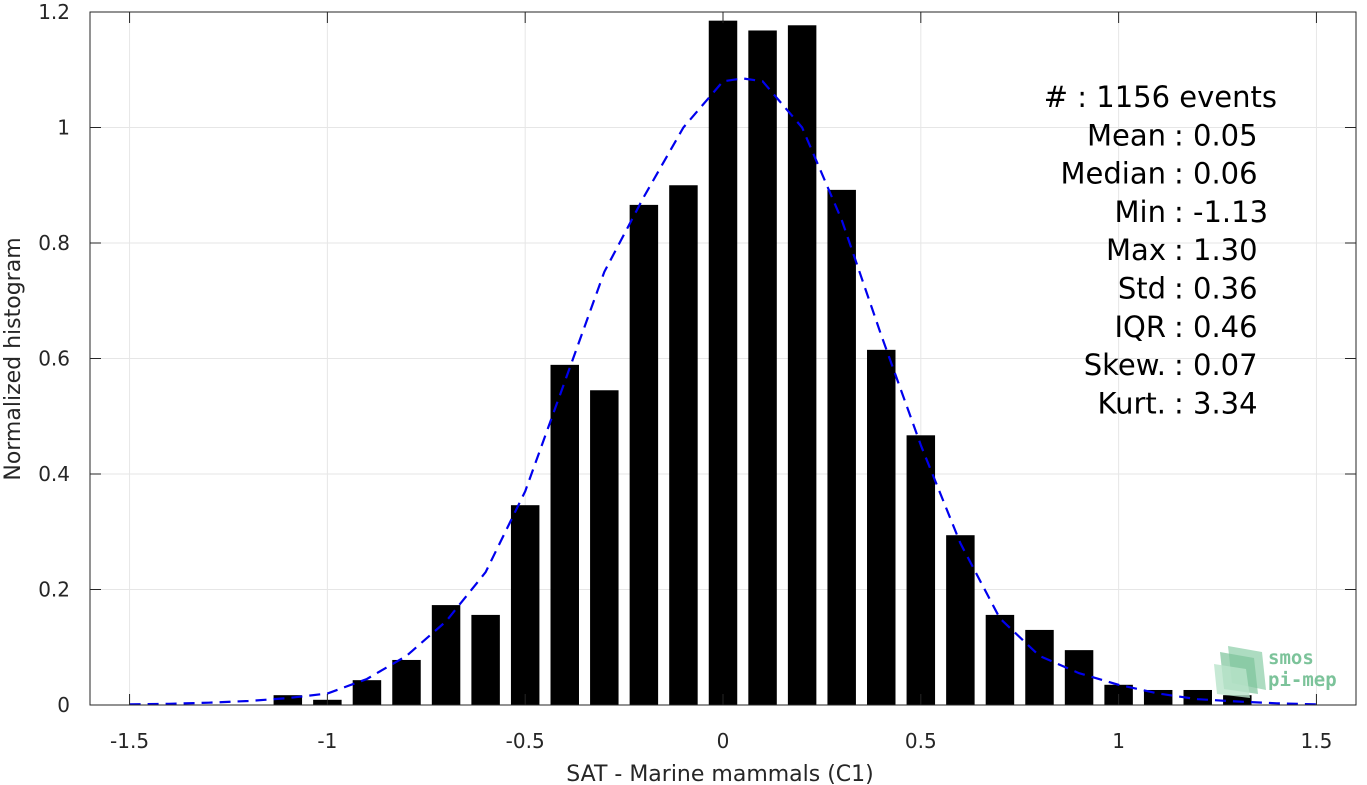 Image resolution: width=1367 pixels, height=785 pixels. What do you see at coordinates (327, 741) in the screenshot?
I see `x-tick-label: -1` at bounding box center [327, 741].